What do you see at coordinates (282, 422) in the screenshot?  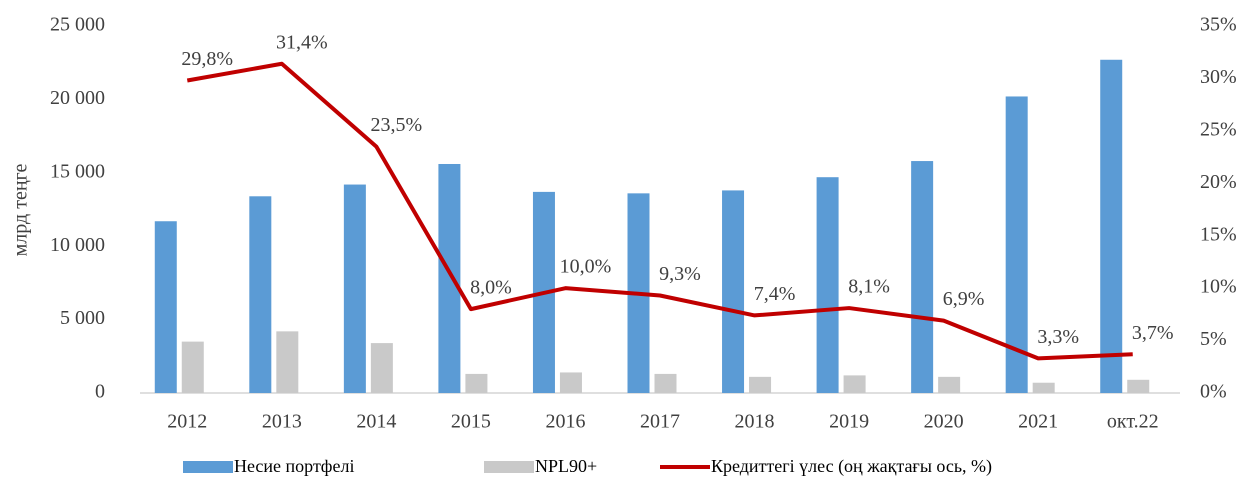 I see `x-tick-label: 2013` at bounding box center [282, 422].